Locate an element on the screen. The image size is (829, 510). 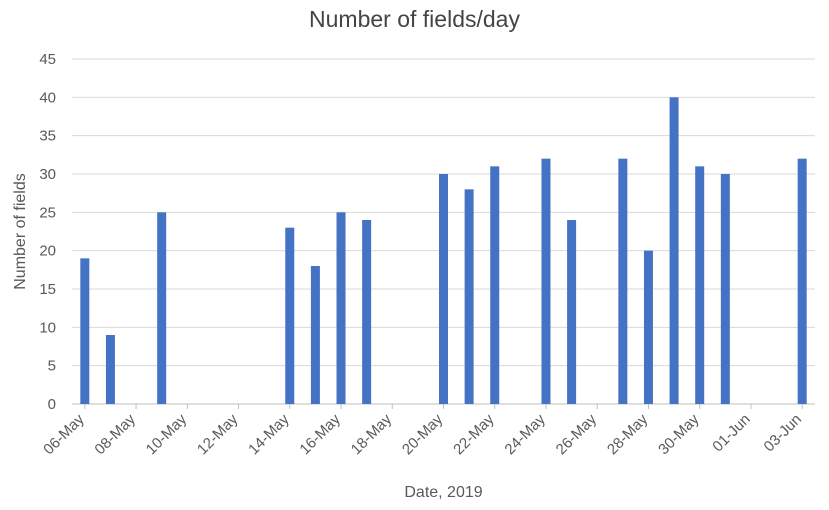
y-tick-label: 30 is located at coordinates (47, 174).